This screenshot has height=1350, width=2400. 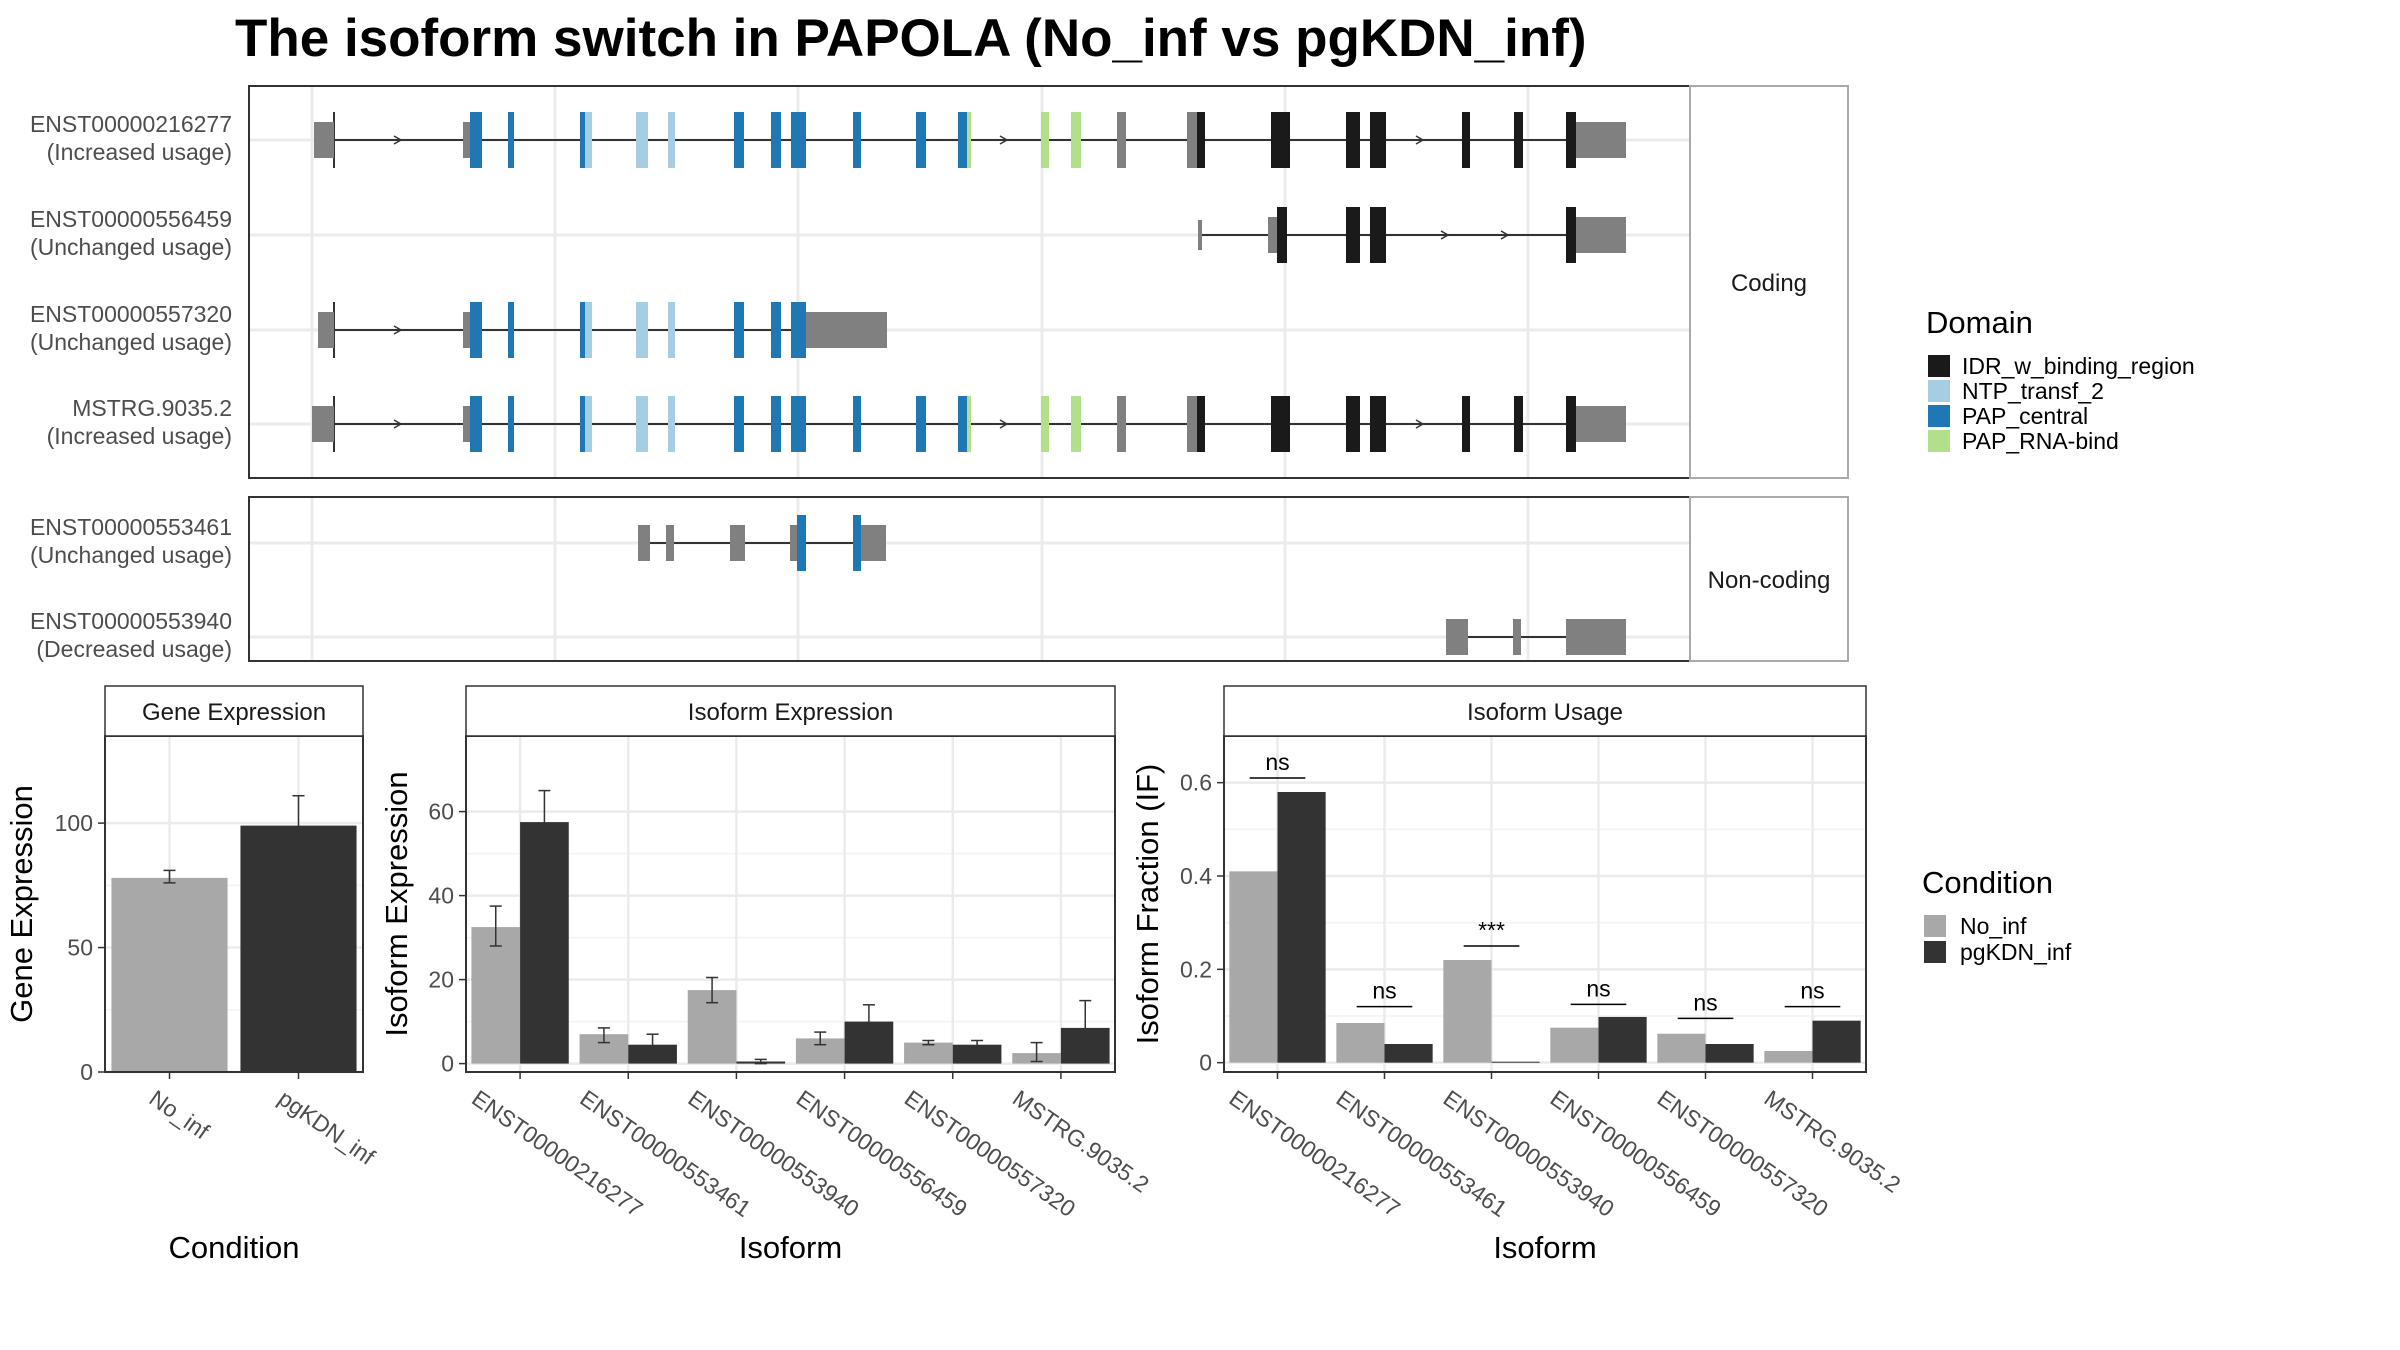 I want to click on facet-label: Non-coding, so click(x=1769, y=580).